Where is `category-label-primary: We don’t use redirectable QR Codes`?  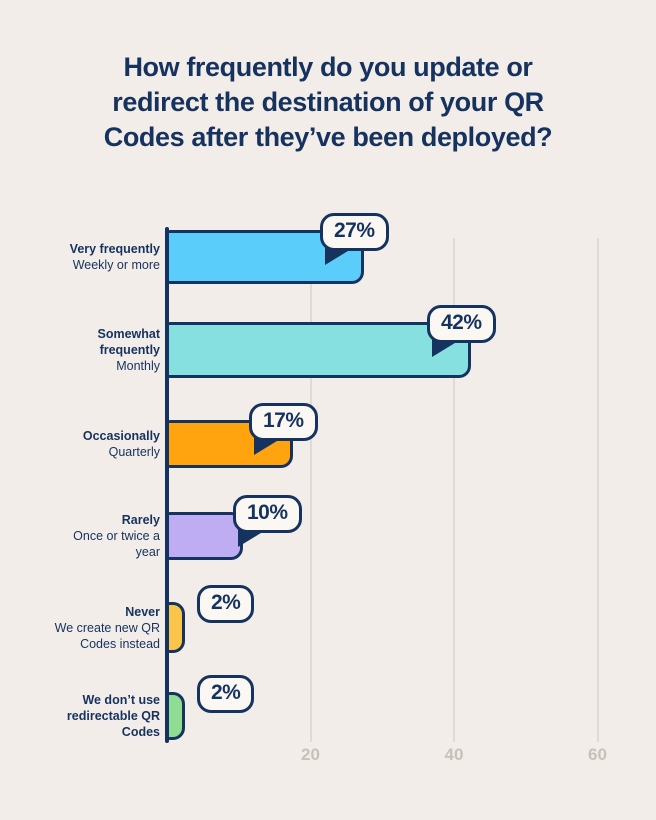
category-label-primary: We don’t use redirectable QR Codes is located at coordinates (113, 716).